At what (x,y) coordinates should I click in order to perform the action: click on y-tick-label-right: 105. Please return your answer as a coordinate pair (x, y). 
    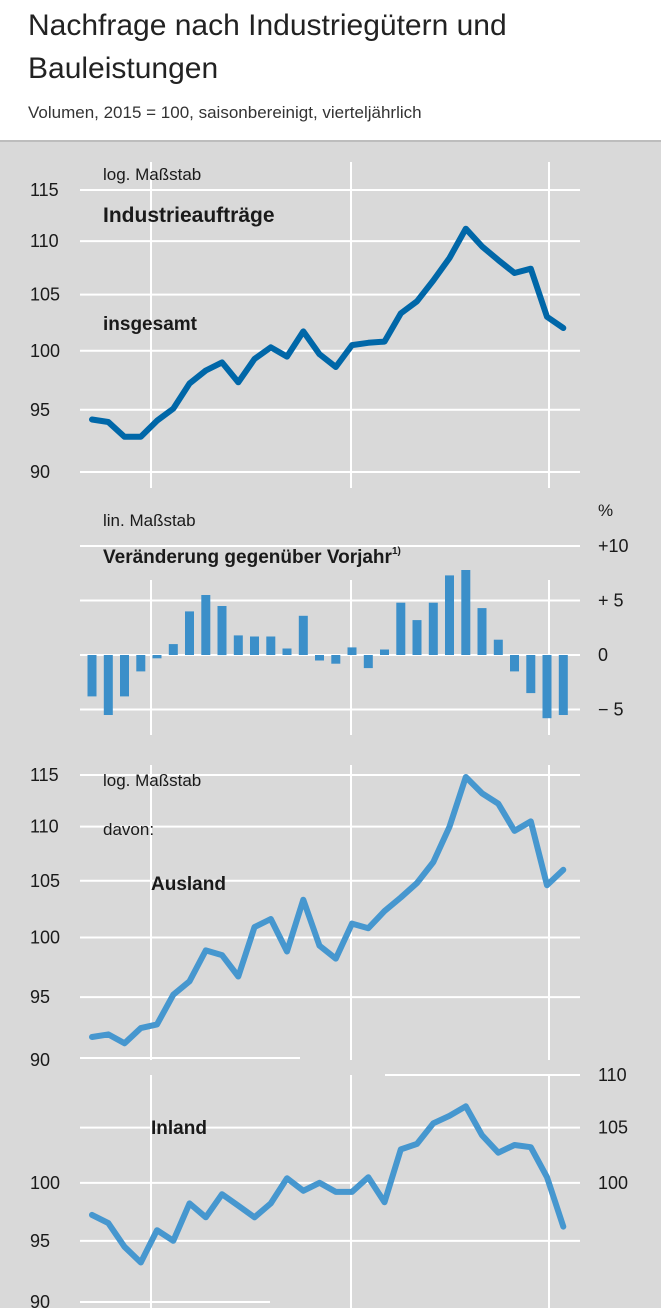
    Looking at the image, I should click on (613, 1128).